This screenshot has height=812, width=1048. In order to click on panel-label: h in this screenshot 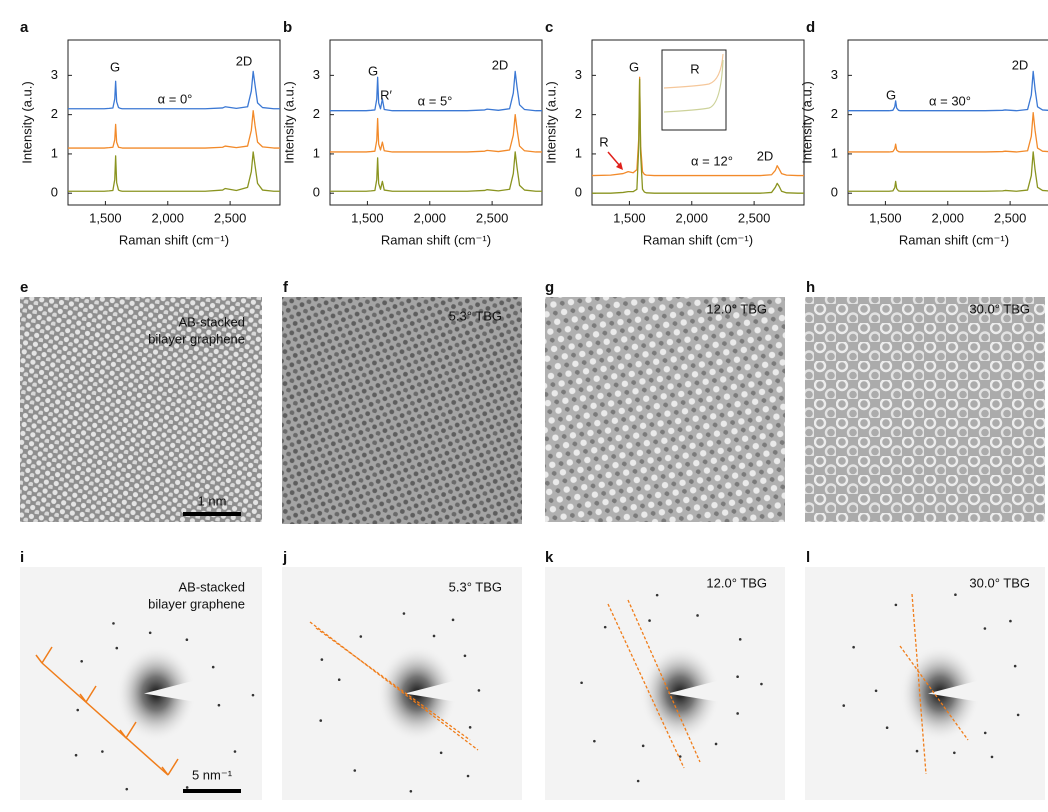, I will do `click(810, 287)`.